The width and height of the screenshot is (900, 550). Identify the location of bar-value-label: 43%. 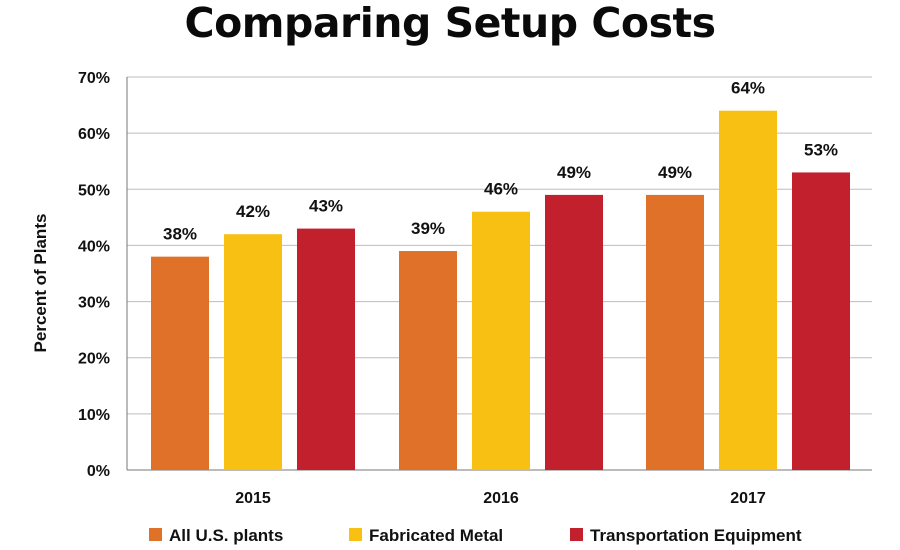
(326, 206).